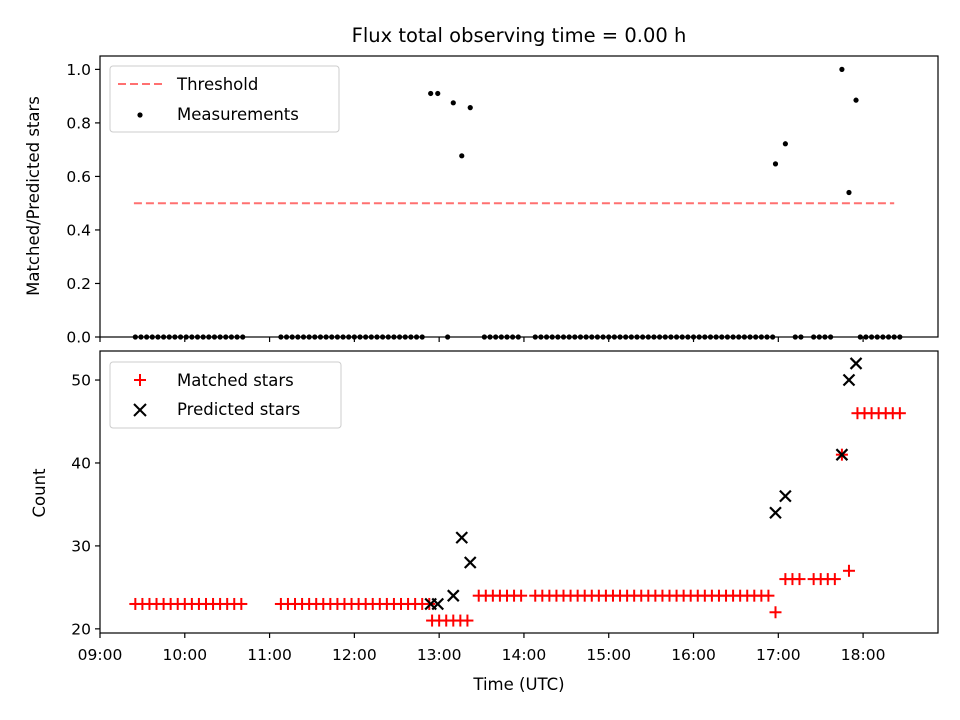  I want to click on bottom-x-tick-4: 13:00, so click(439, 648).